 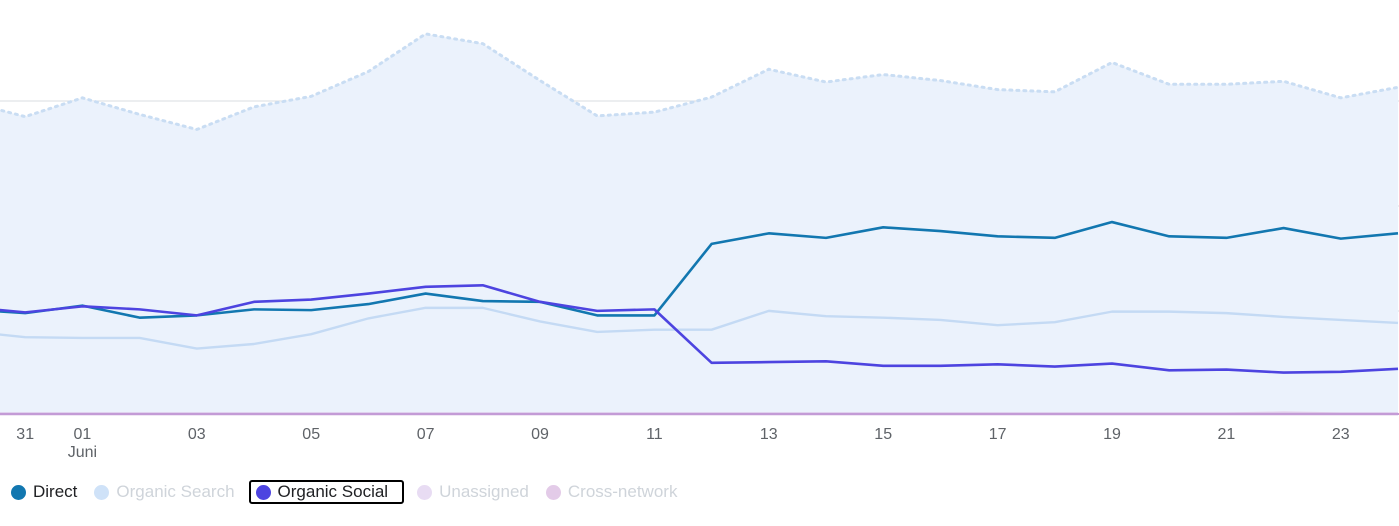 What do you see at coordinates (55, 491) in the screenshot?
I see `legend-label-direct: Direct` at bounding box center [55, 491].